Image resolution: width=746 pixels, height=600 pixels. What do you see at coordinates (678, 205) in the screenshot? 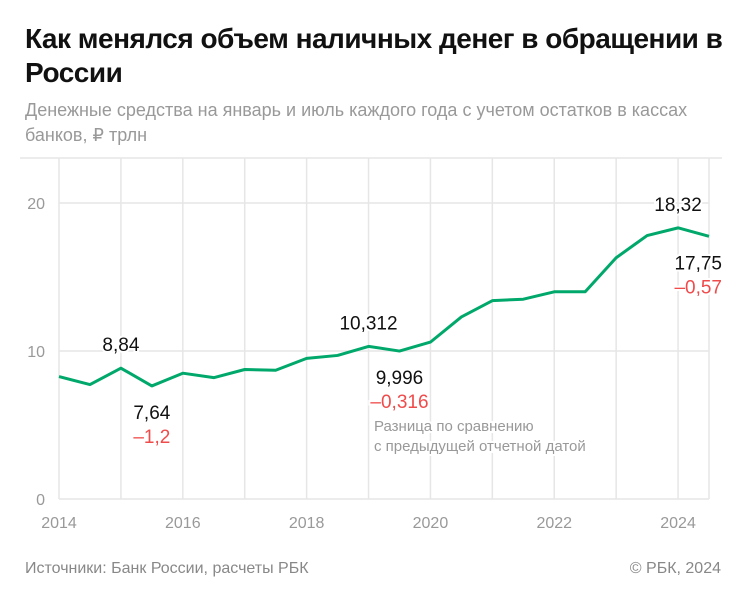
I see `data-label: 18,32` at bounding box center [678, 205].